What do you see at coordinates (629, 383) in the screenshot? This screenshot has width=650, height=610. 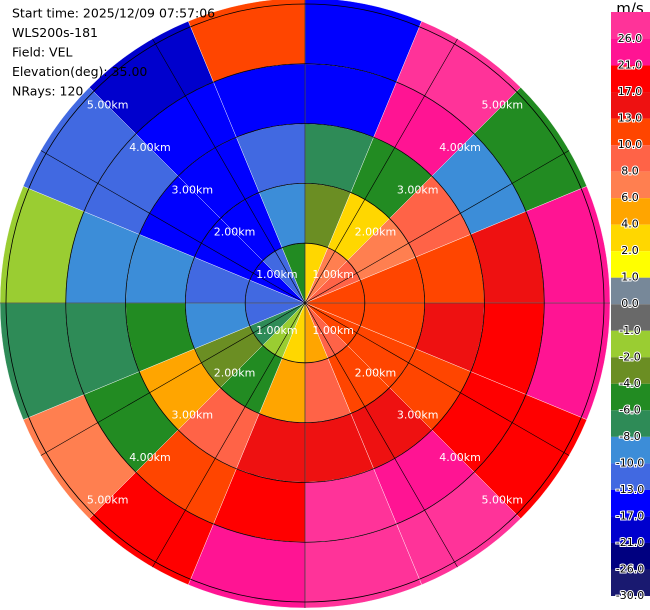 I see `colorbar-tick-label: -4.0` at bounding box center [629, 383].